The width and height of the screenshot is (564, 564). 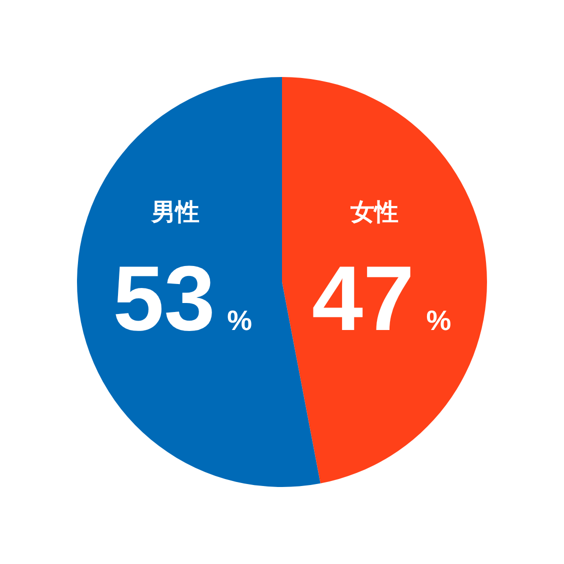 What do you see at coordinates (182, 299) in the screenshot?
I see `data-label: 53%` at bounding box center [182, 299].